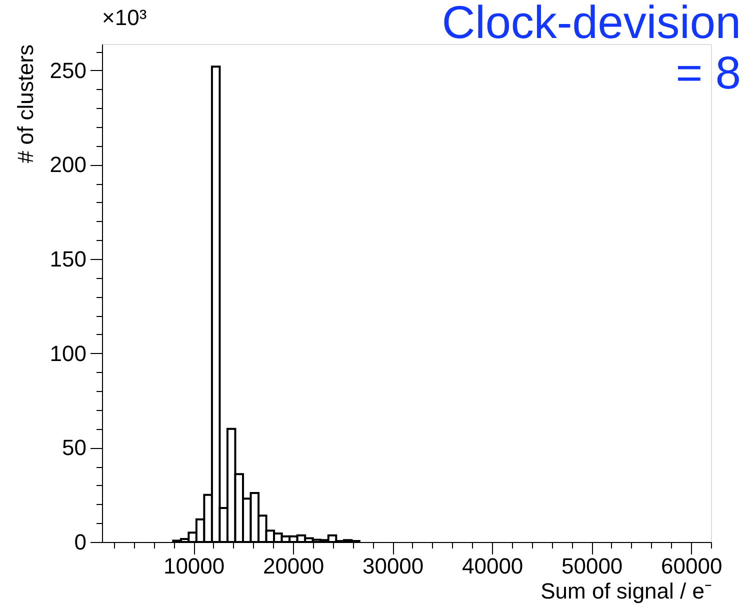 The height and width of the screenshot is (615, 745). What do you see at coordinates (68, 353) in the screenshot?
I see `y-tick-label: 100` at bounding box center [68, 353].